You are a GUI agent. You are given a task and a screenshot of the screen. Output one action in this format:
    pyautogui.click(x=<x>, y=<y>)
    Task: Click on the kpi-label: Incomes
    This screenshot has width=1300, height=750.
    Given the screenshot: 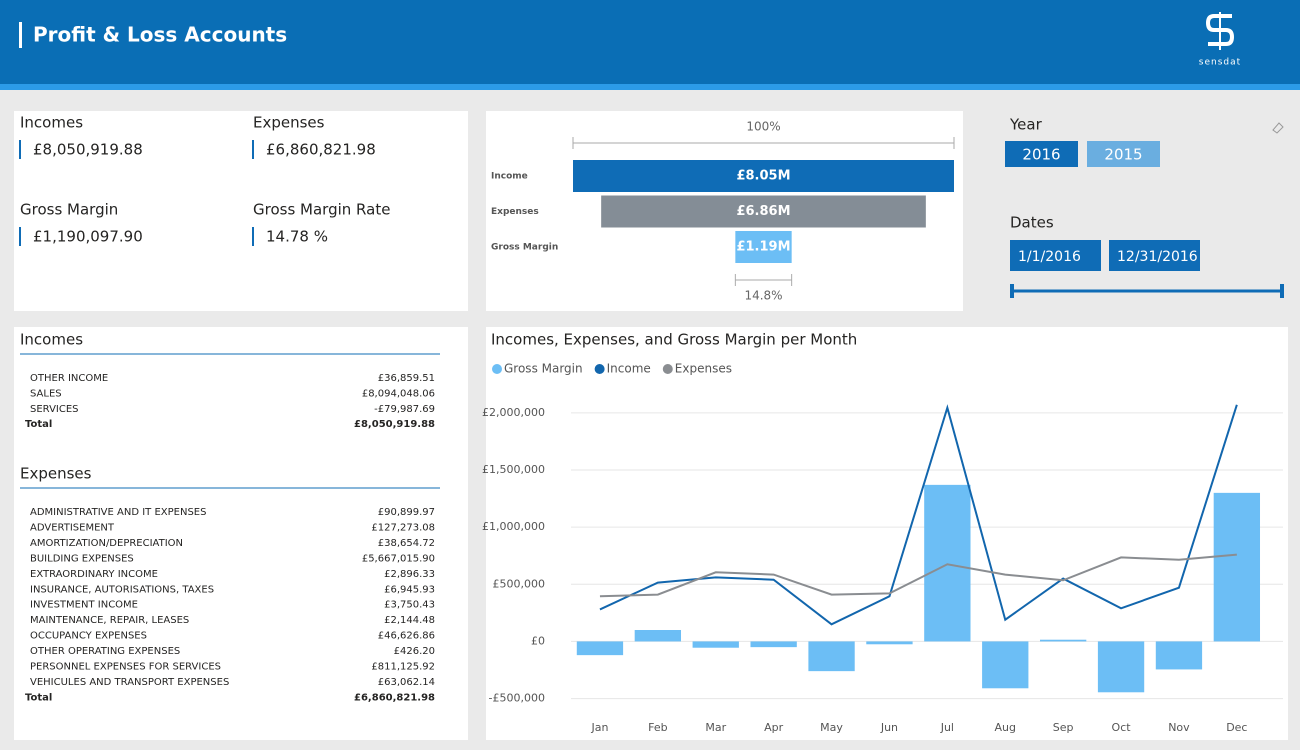 What is the action you would take?
    pyautogui.click(x=51, y=123)
    